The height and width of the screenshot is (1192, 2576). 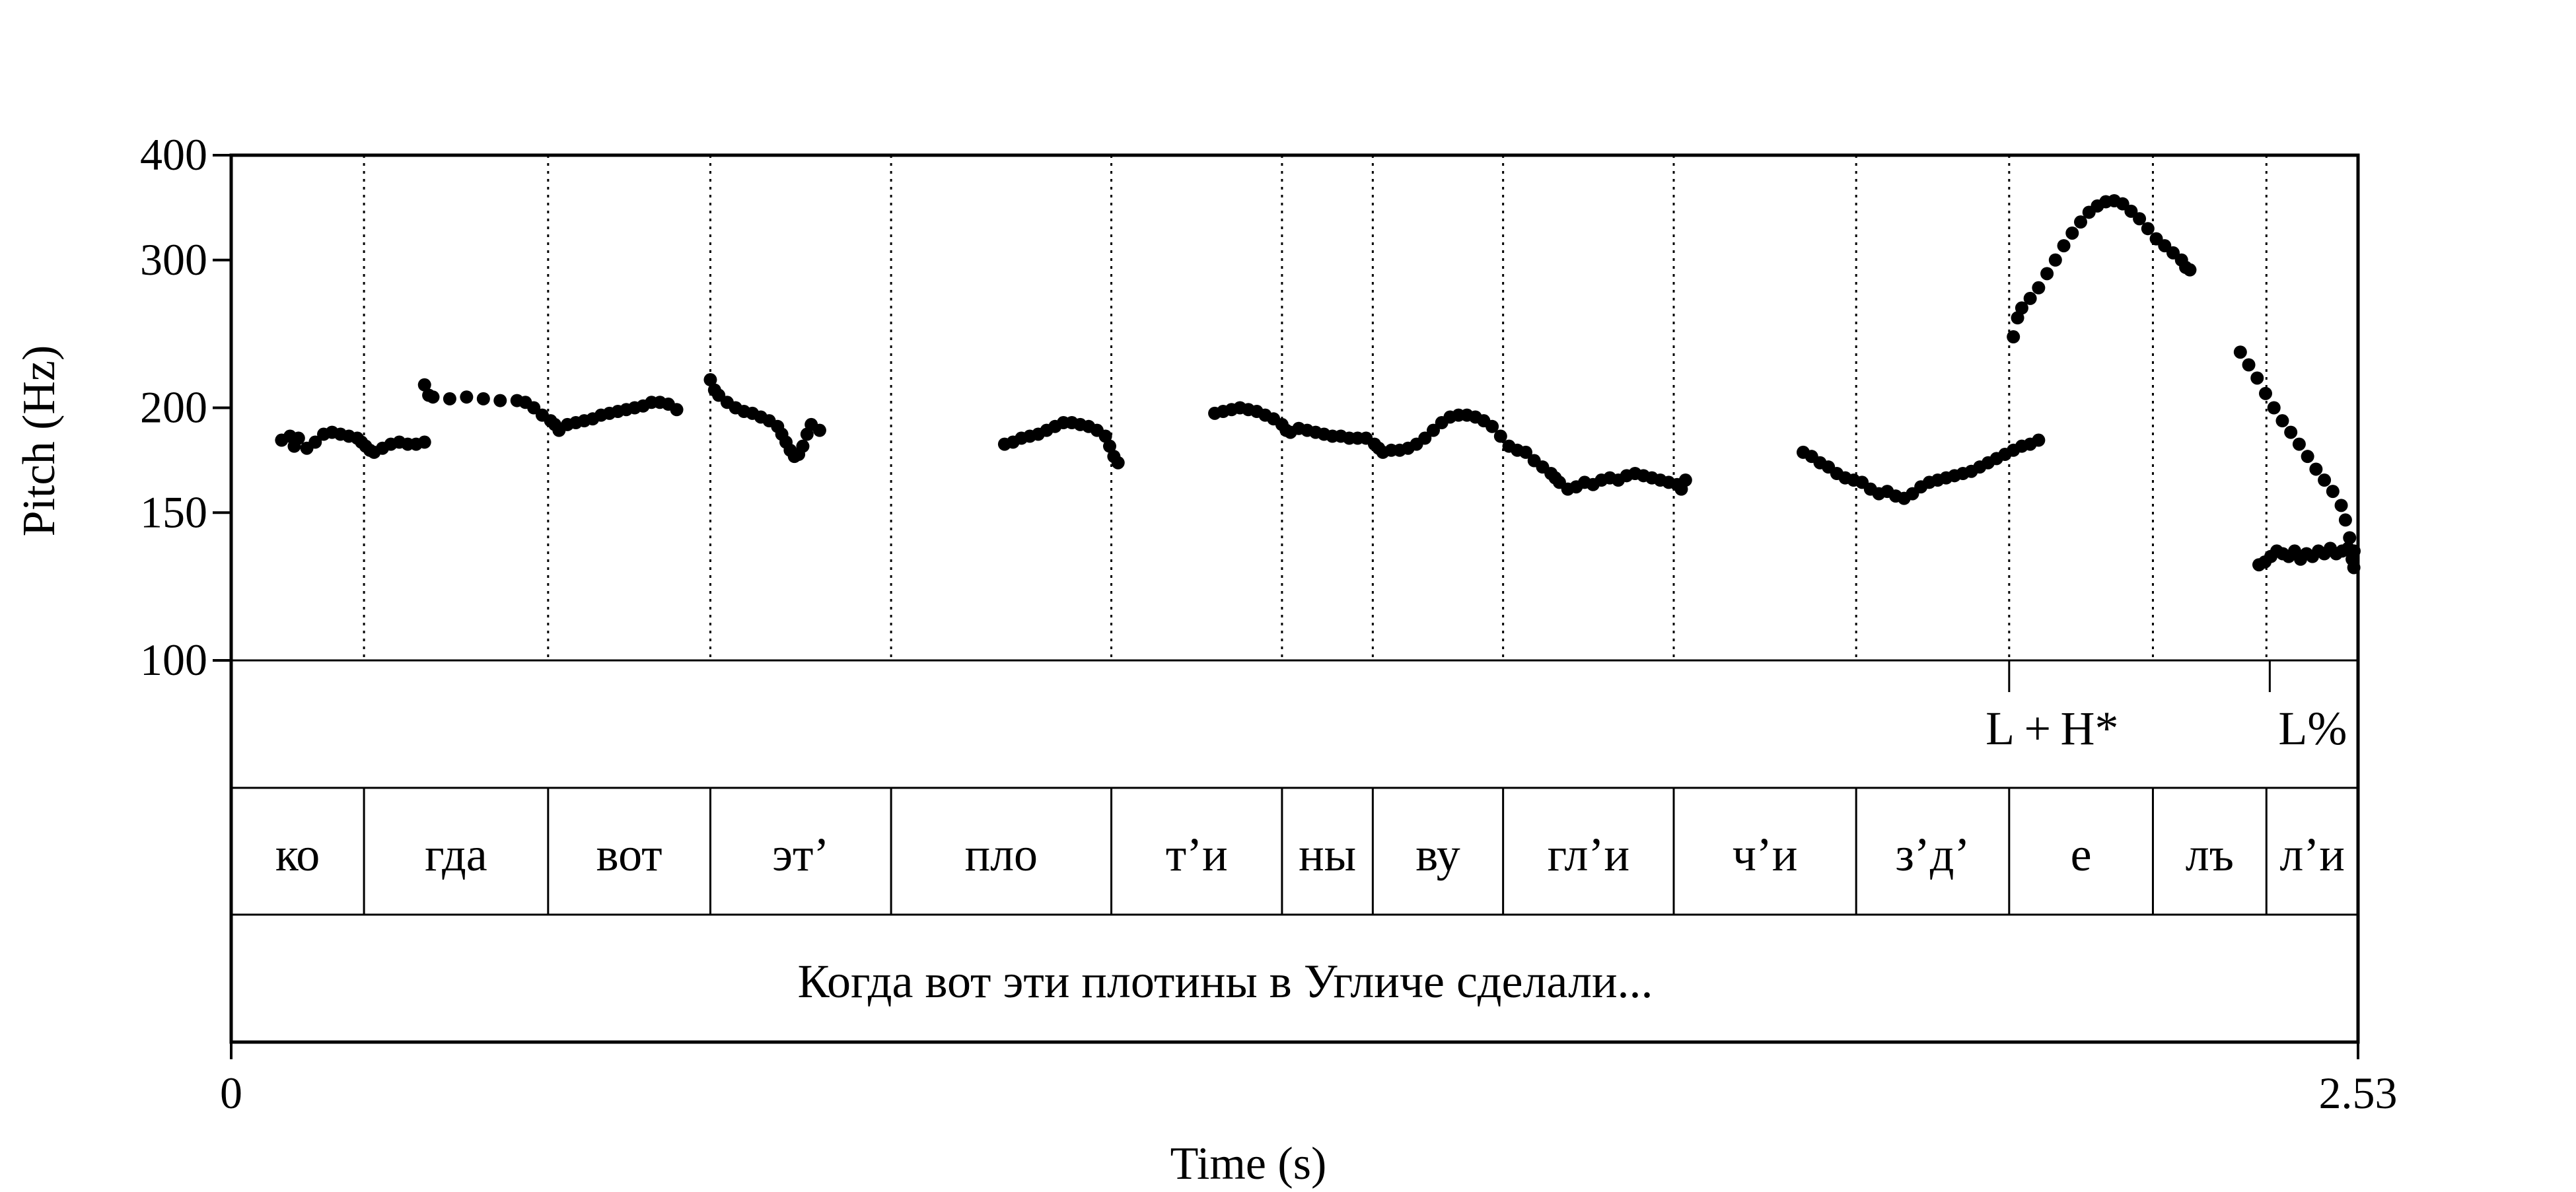 What do you see at coordinates (174, 408) in the screenshot?
I see `y-tick-label: 200` at bounding box center [174, 408].